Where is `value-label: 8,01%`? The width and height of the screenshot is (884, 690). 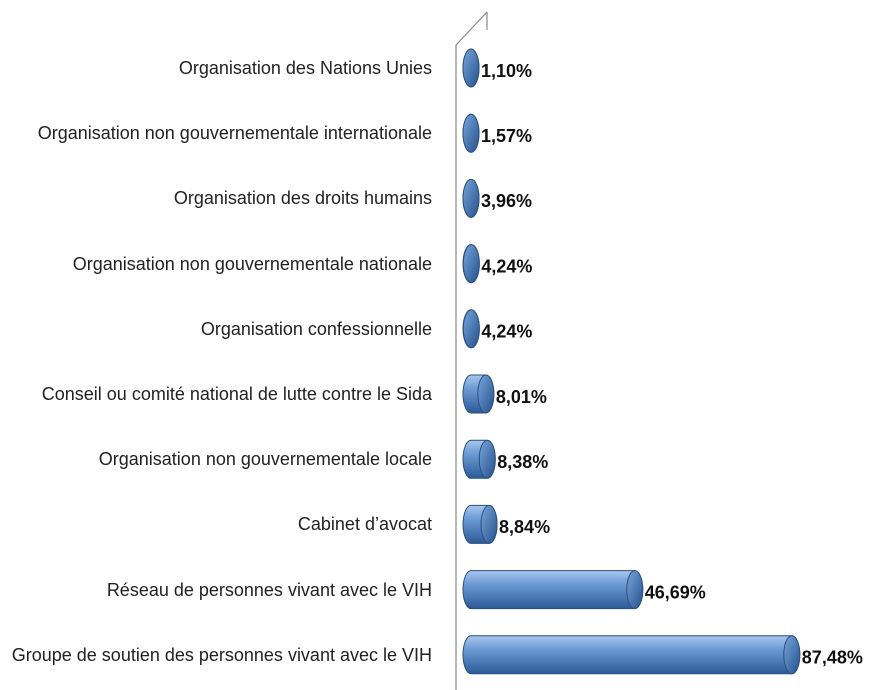 value-label: 8,01% is located at coordinates (521, 397).